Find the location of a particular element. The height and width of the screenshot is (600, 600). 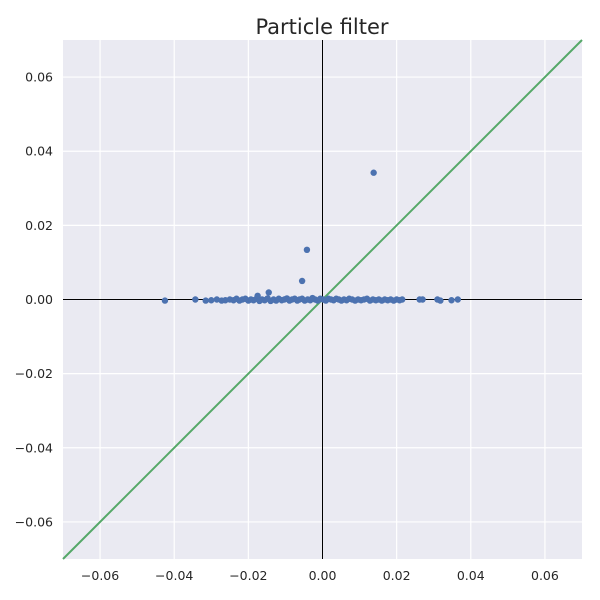

y-axis-ticks: 0.06 0.04 0.02 0.00 −0.02 −0.04 −0.06 is located at coordinates (34, 300).